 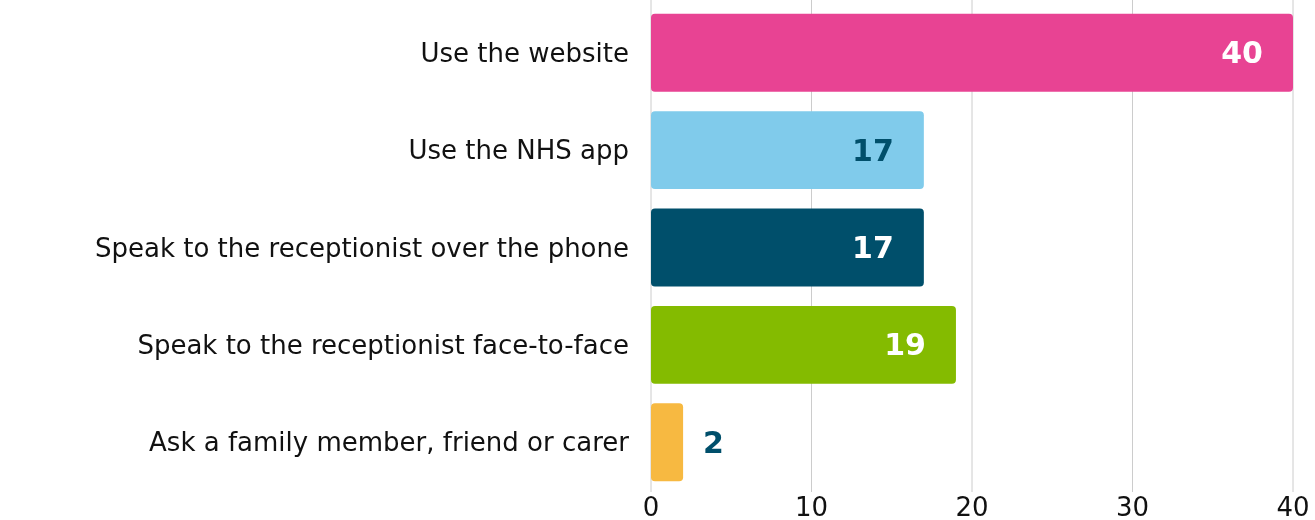 What do you see at coordinates (713, 442) in the screenshot?
I see `data-label: 2` at bounding box center [713, 442].